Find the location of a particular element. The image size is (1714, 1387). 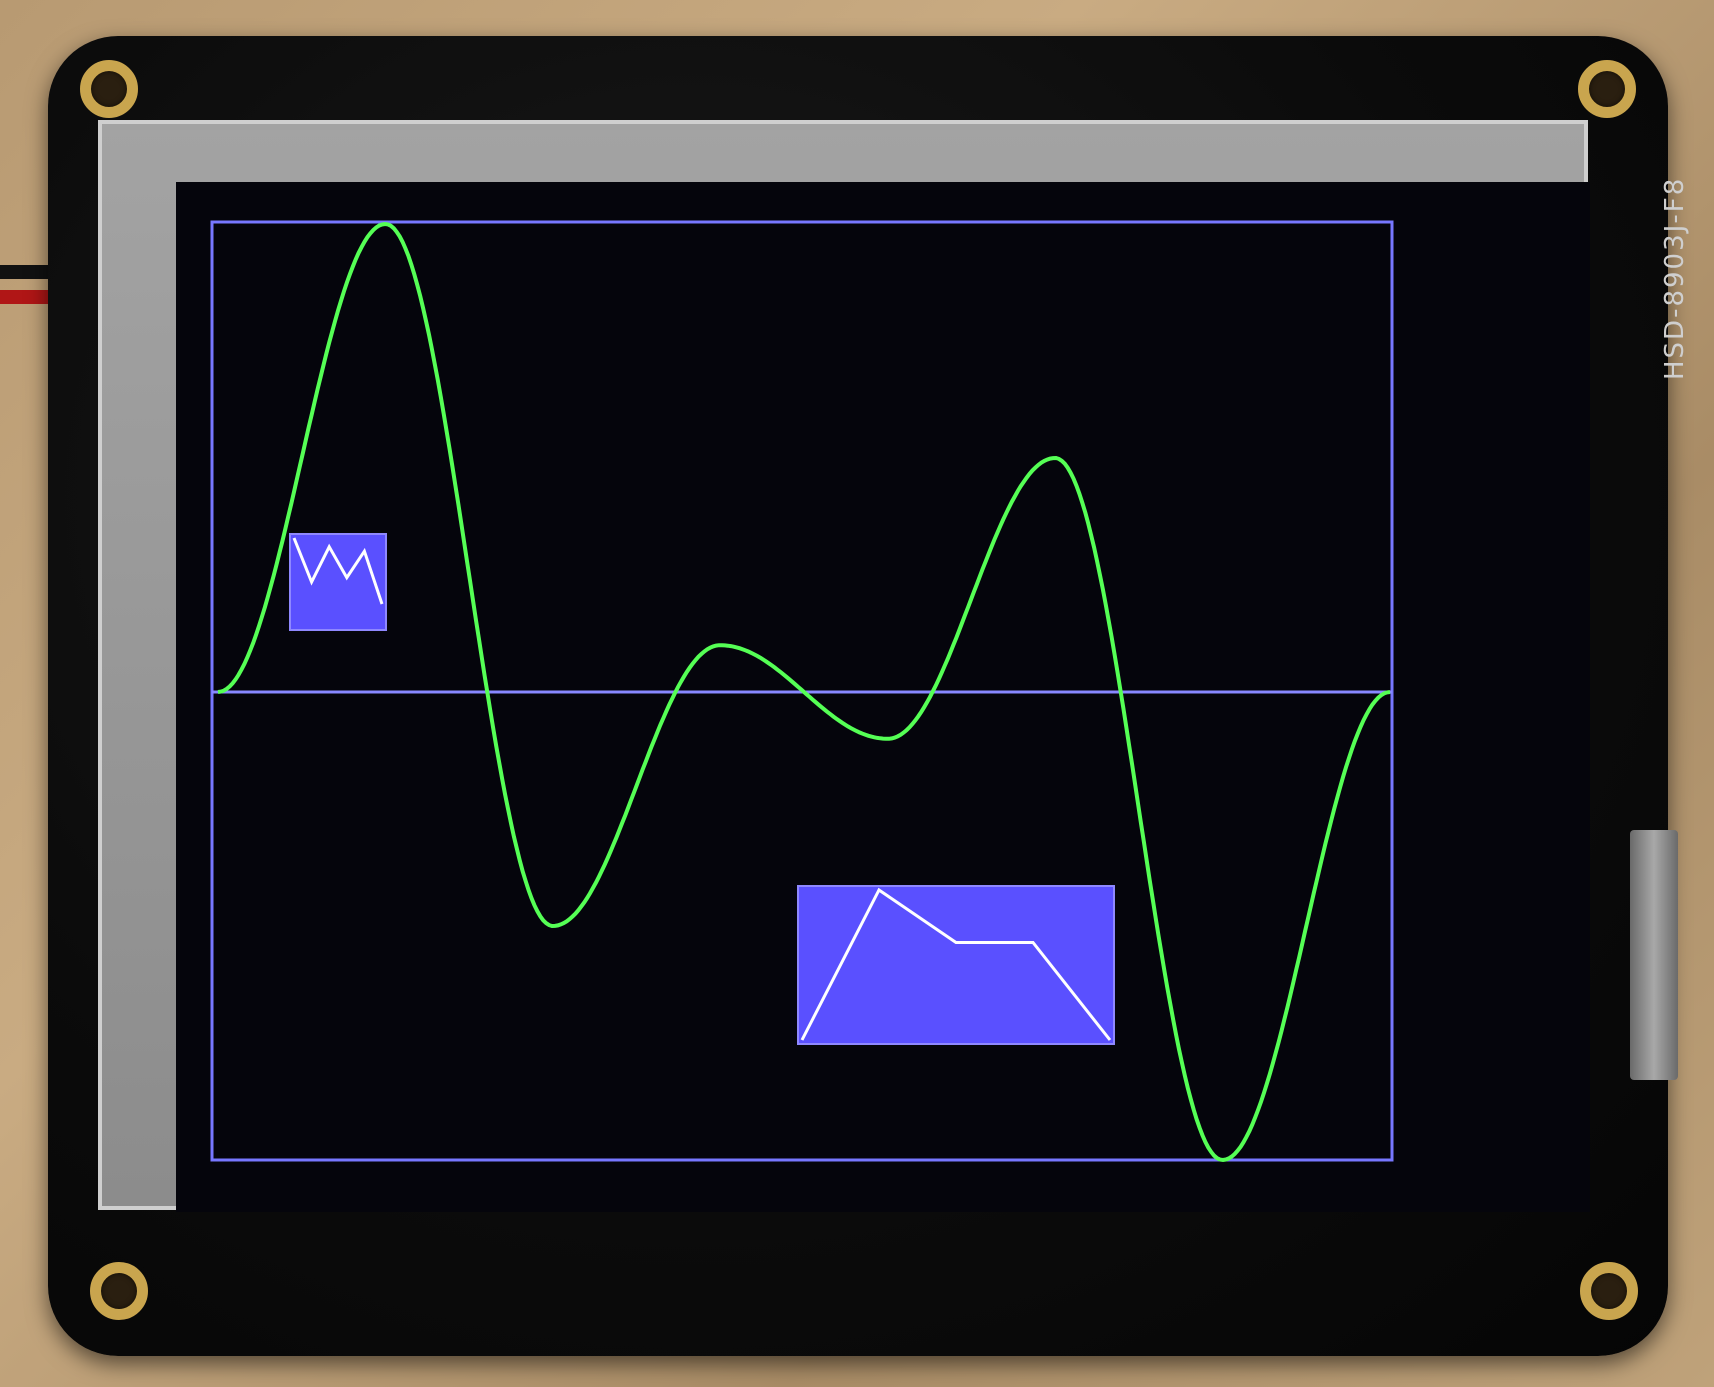

black-wire is located at coordinates (30, 272).